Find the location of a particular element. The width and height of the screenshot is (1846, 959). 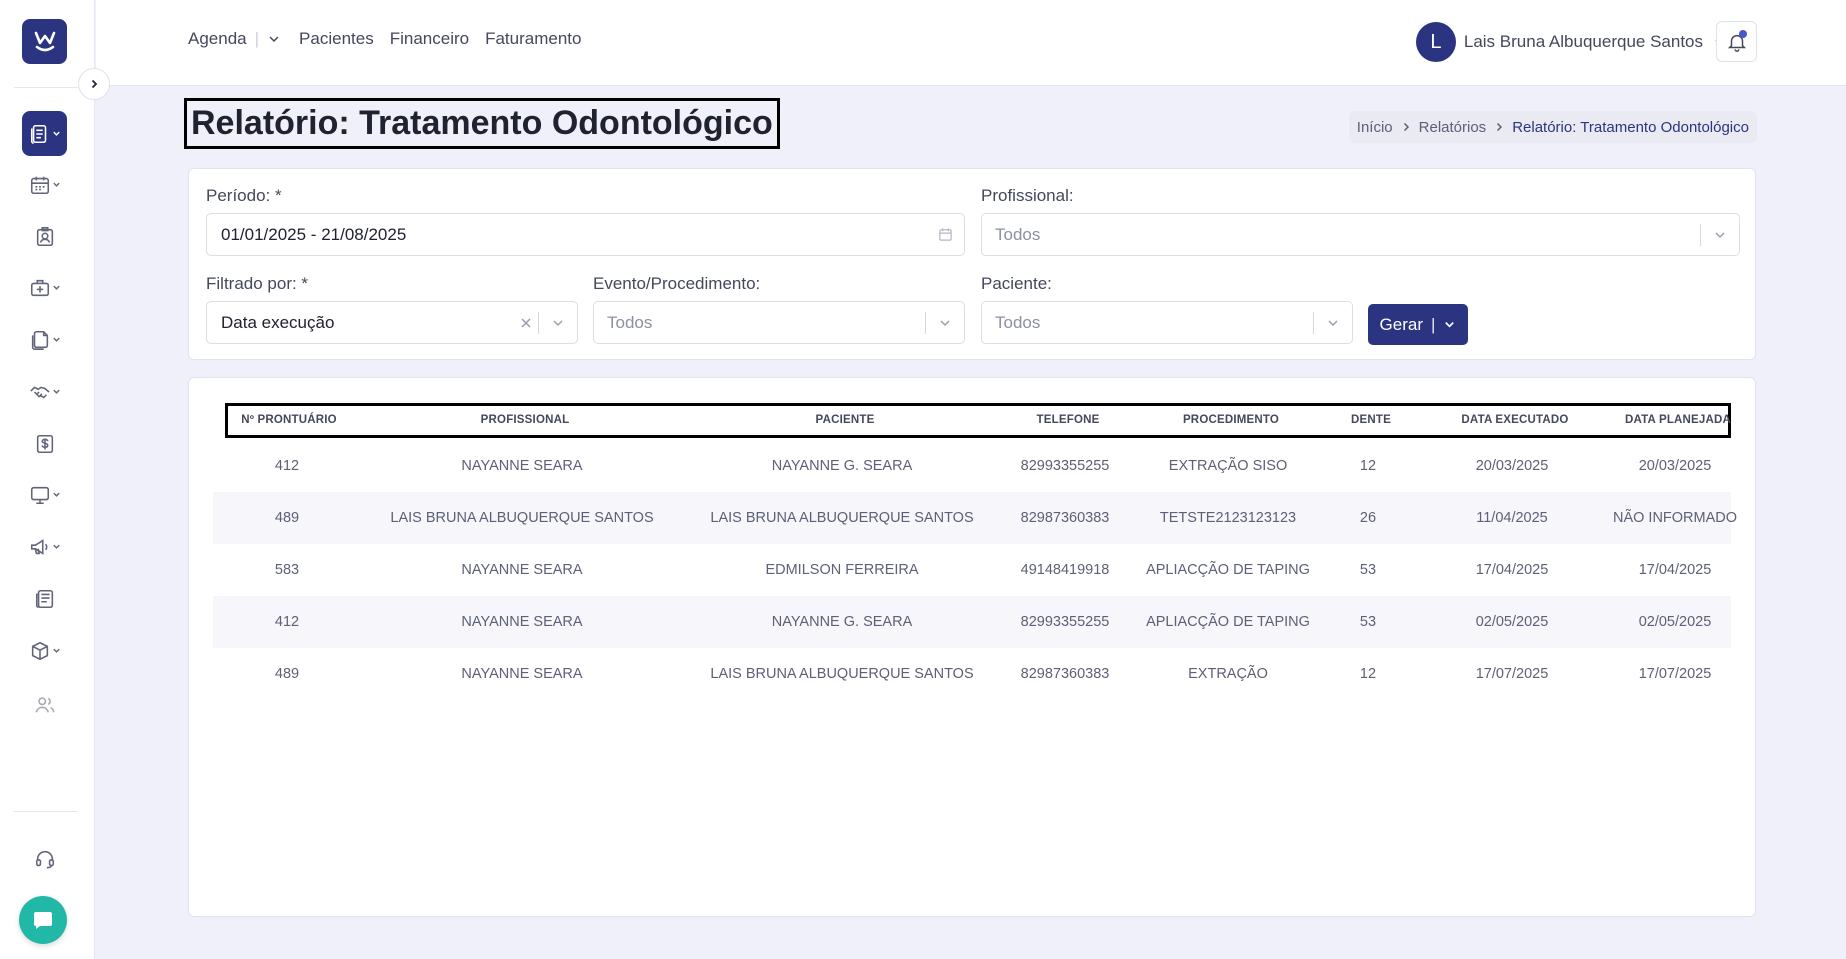

users-icon is located at coordinates (44, 704).